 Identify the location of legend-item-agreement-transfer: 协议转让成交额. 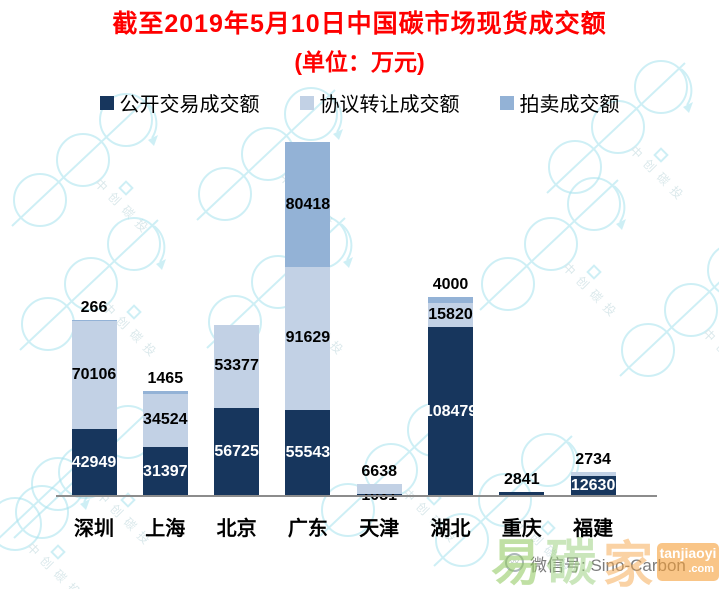
(379, 102).